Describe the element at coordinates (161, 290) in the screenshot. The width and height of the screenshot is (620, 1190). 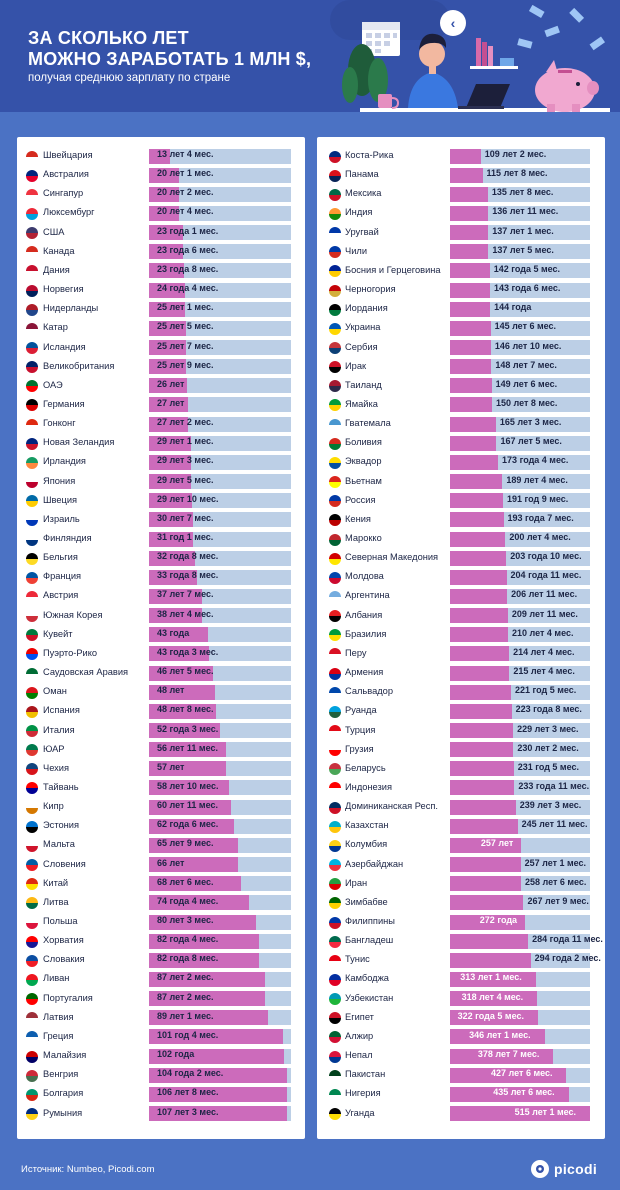
I see `chart-row: Норвегия 24 года 4 мес.` at that location.